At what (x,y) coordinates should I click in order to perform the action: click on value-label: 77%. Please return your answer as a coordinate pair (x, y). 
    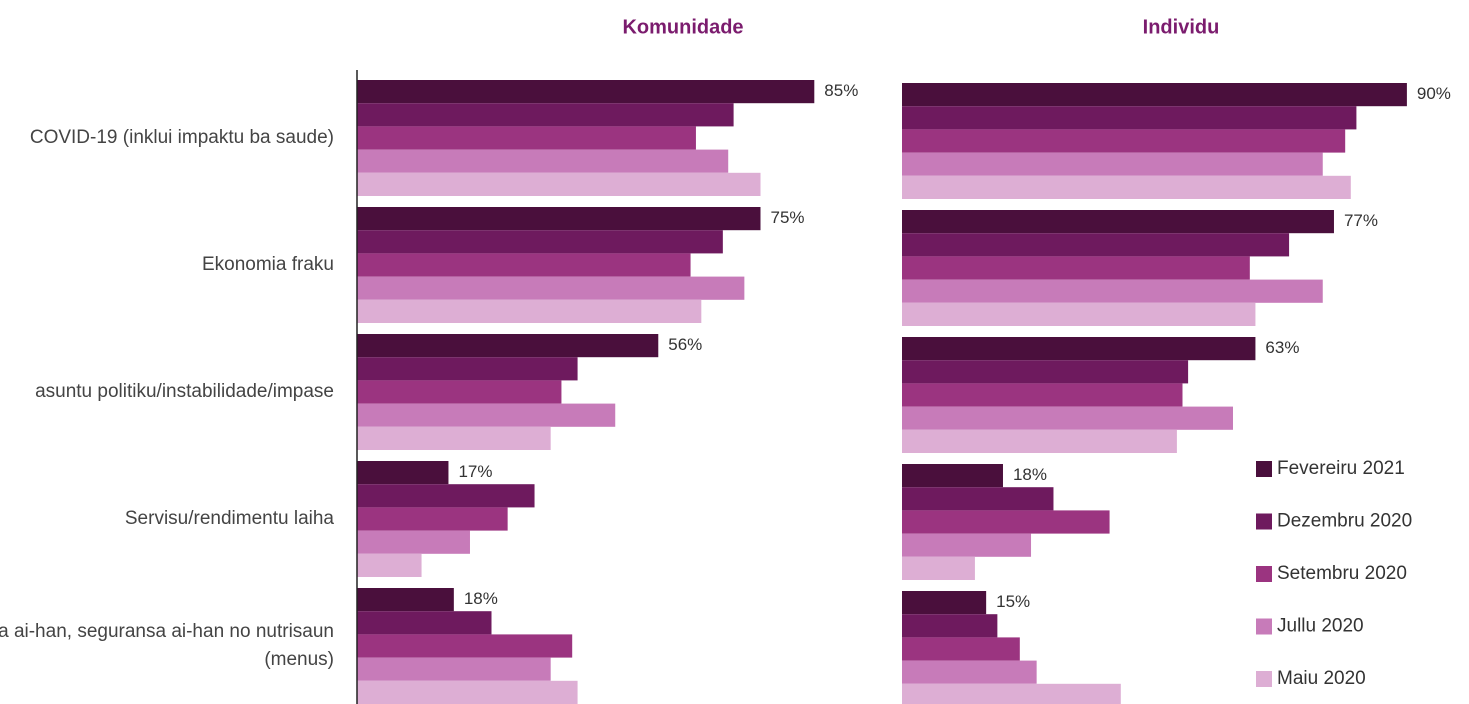
    Looking at the image, I should click on (1361, 220).